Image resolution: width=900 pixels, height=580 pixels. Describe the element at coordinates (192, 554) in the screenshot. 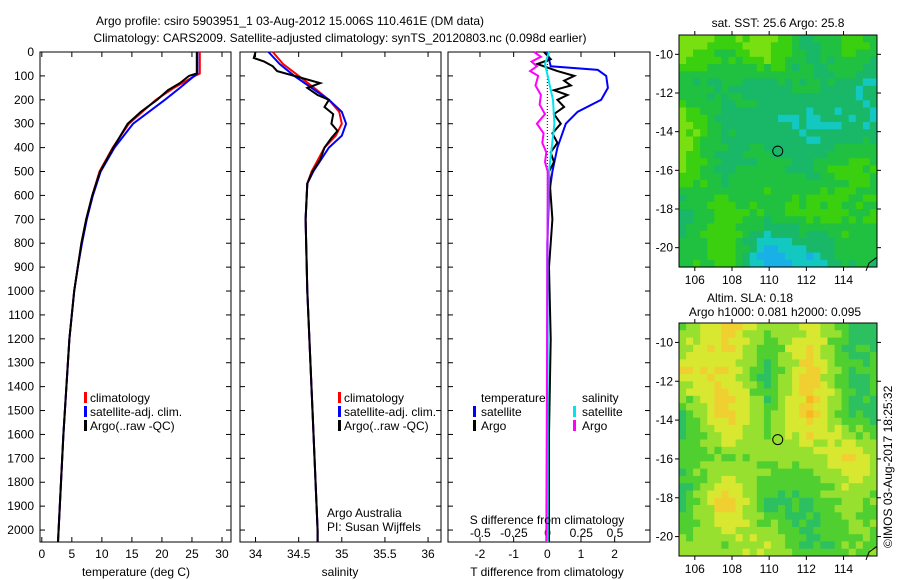

I see `x-tick-label: 25` at that location.